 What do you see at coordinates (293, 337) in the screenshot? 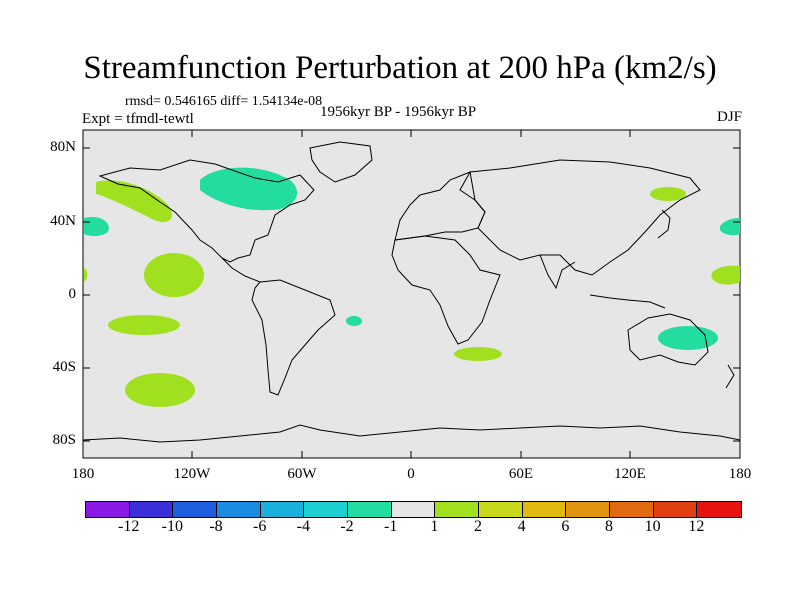
I see `coast-south-america` at bounding box center [293, 337].